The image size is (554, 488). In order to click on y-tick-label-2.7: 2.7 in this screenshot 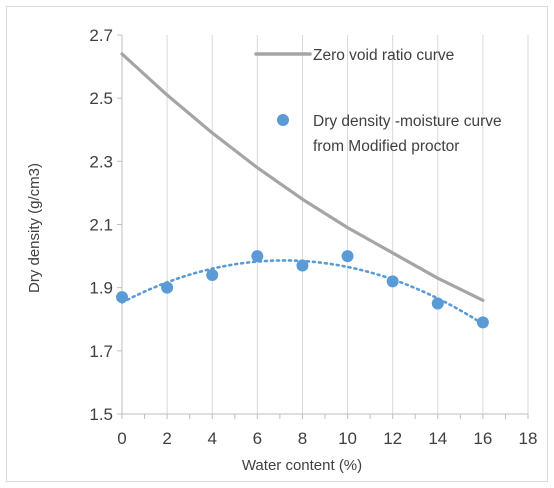, I will do `click(101, 35)`.